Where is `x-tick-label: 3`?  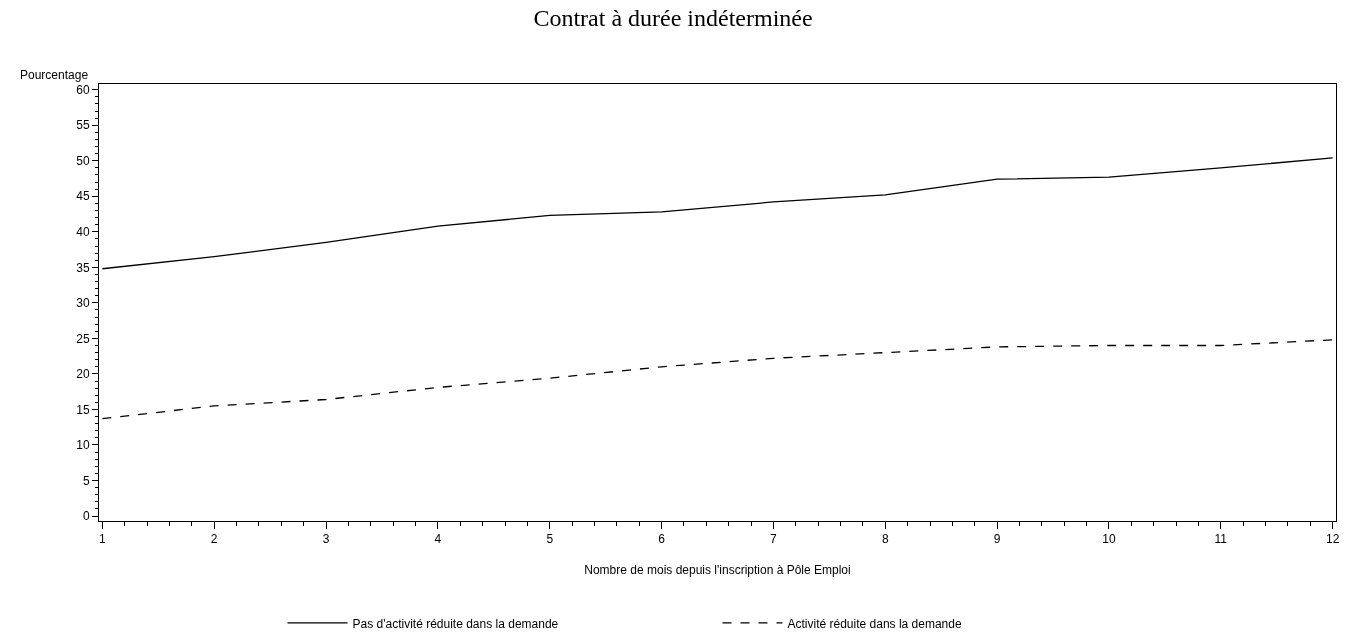 x-tick-label: 3 is located at coordinates (326, 539).